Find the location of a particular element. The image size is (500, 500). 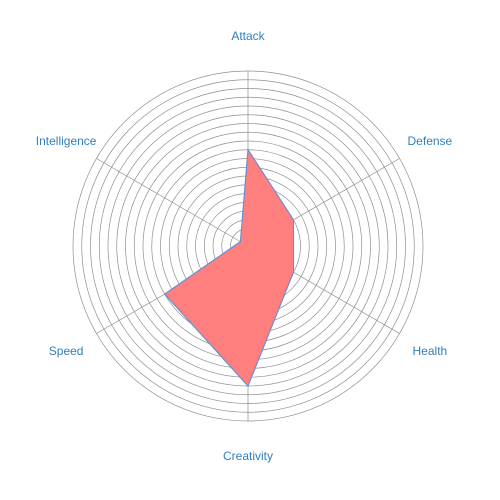

axis-label-intelligence: Intelligence is located at coordinates (66, 141).